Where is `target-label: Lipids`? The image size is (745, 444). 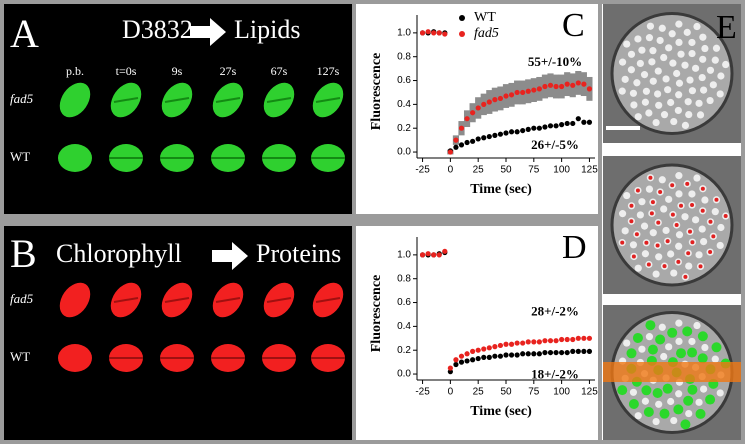 target-label: Lipids is located at coordinates (267, 29).